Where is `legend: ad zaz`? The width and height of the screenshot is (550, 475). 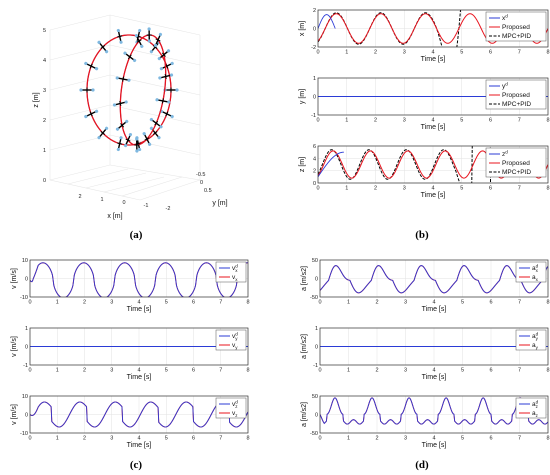 legend: ad zaz is located at coordinates (531, 408).